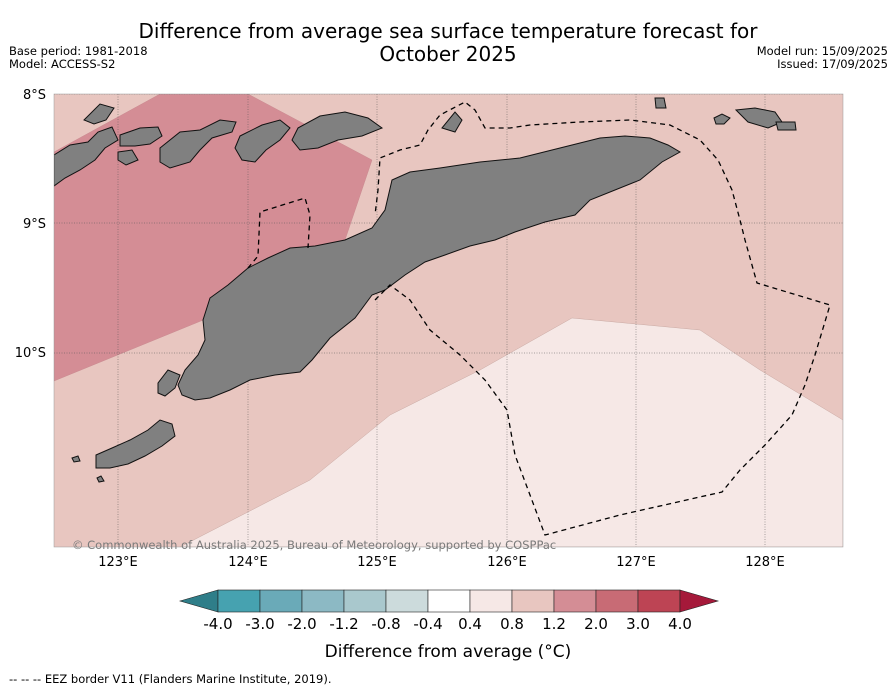 The width and height of the screenshot is (896, 690). Describe the element at coordinates (832, 64) in the screenshot. I see `issued-date: Issued: 17/09/2025` at that location.